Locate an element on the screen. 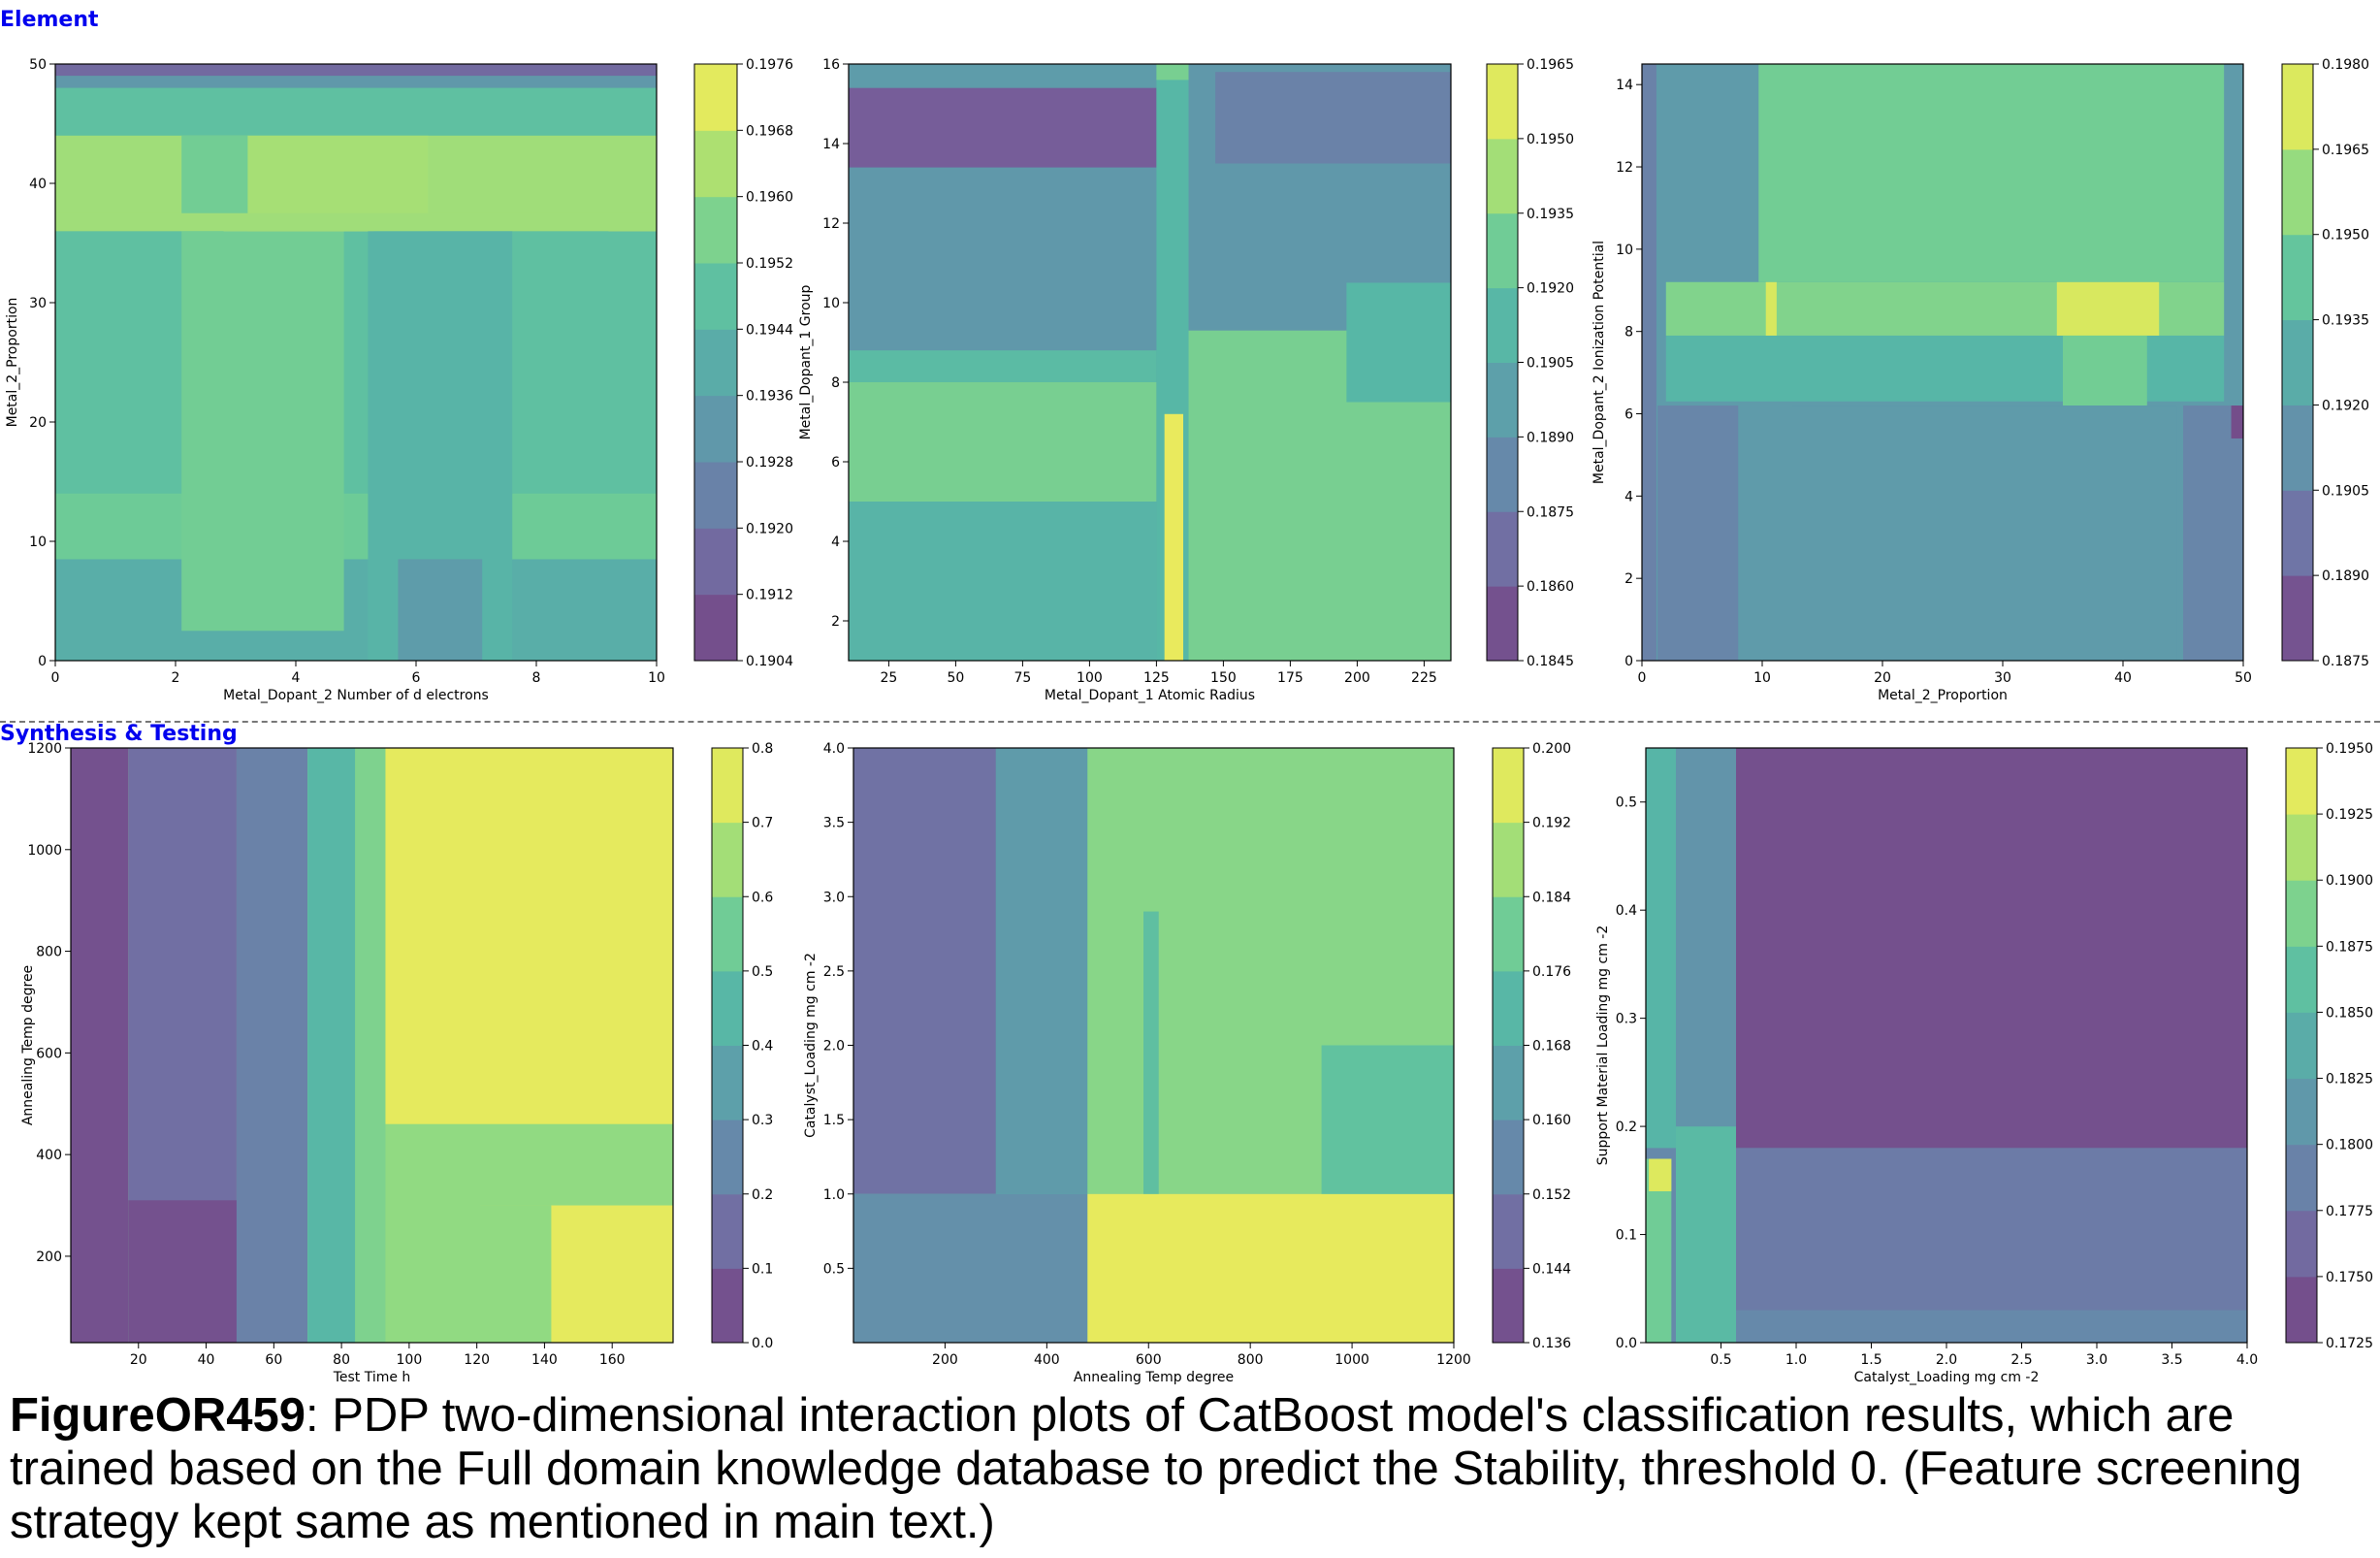  x-tick-label: 800 is located at coordinates (1251, 1360).